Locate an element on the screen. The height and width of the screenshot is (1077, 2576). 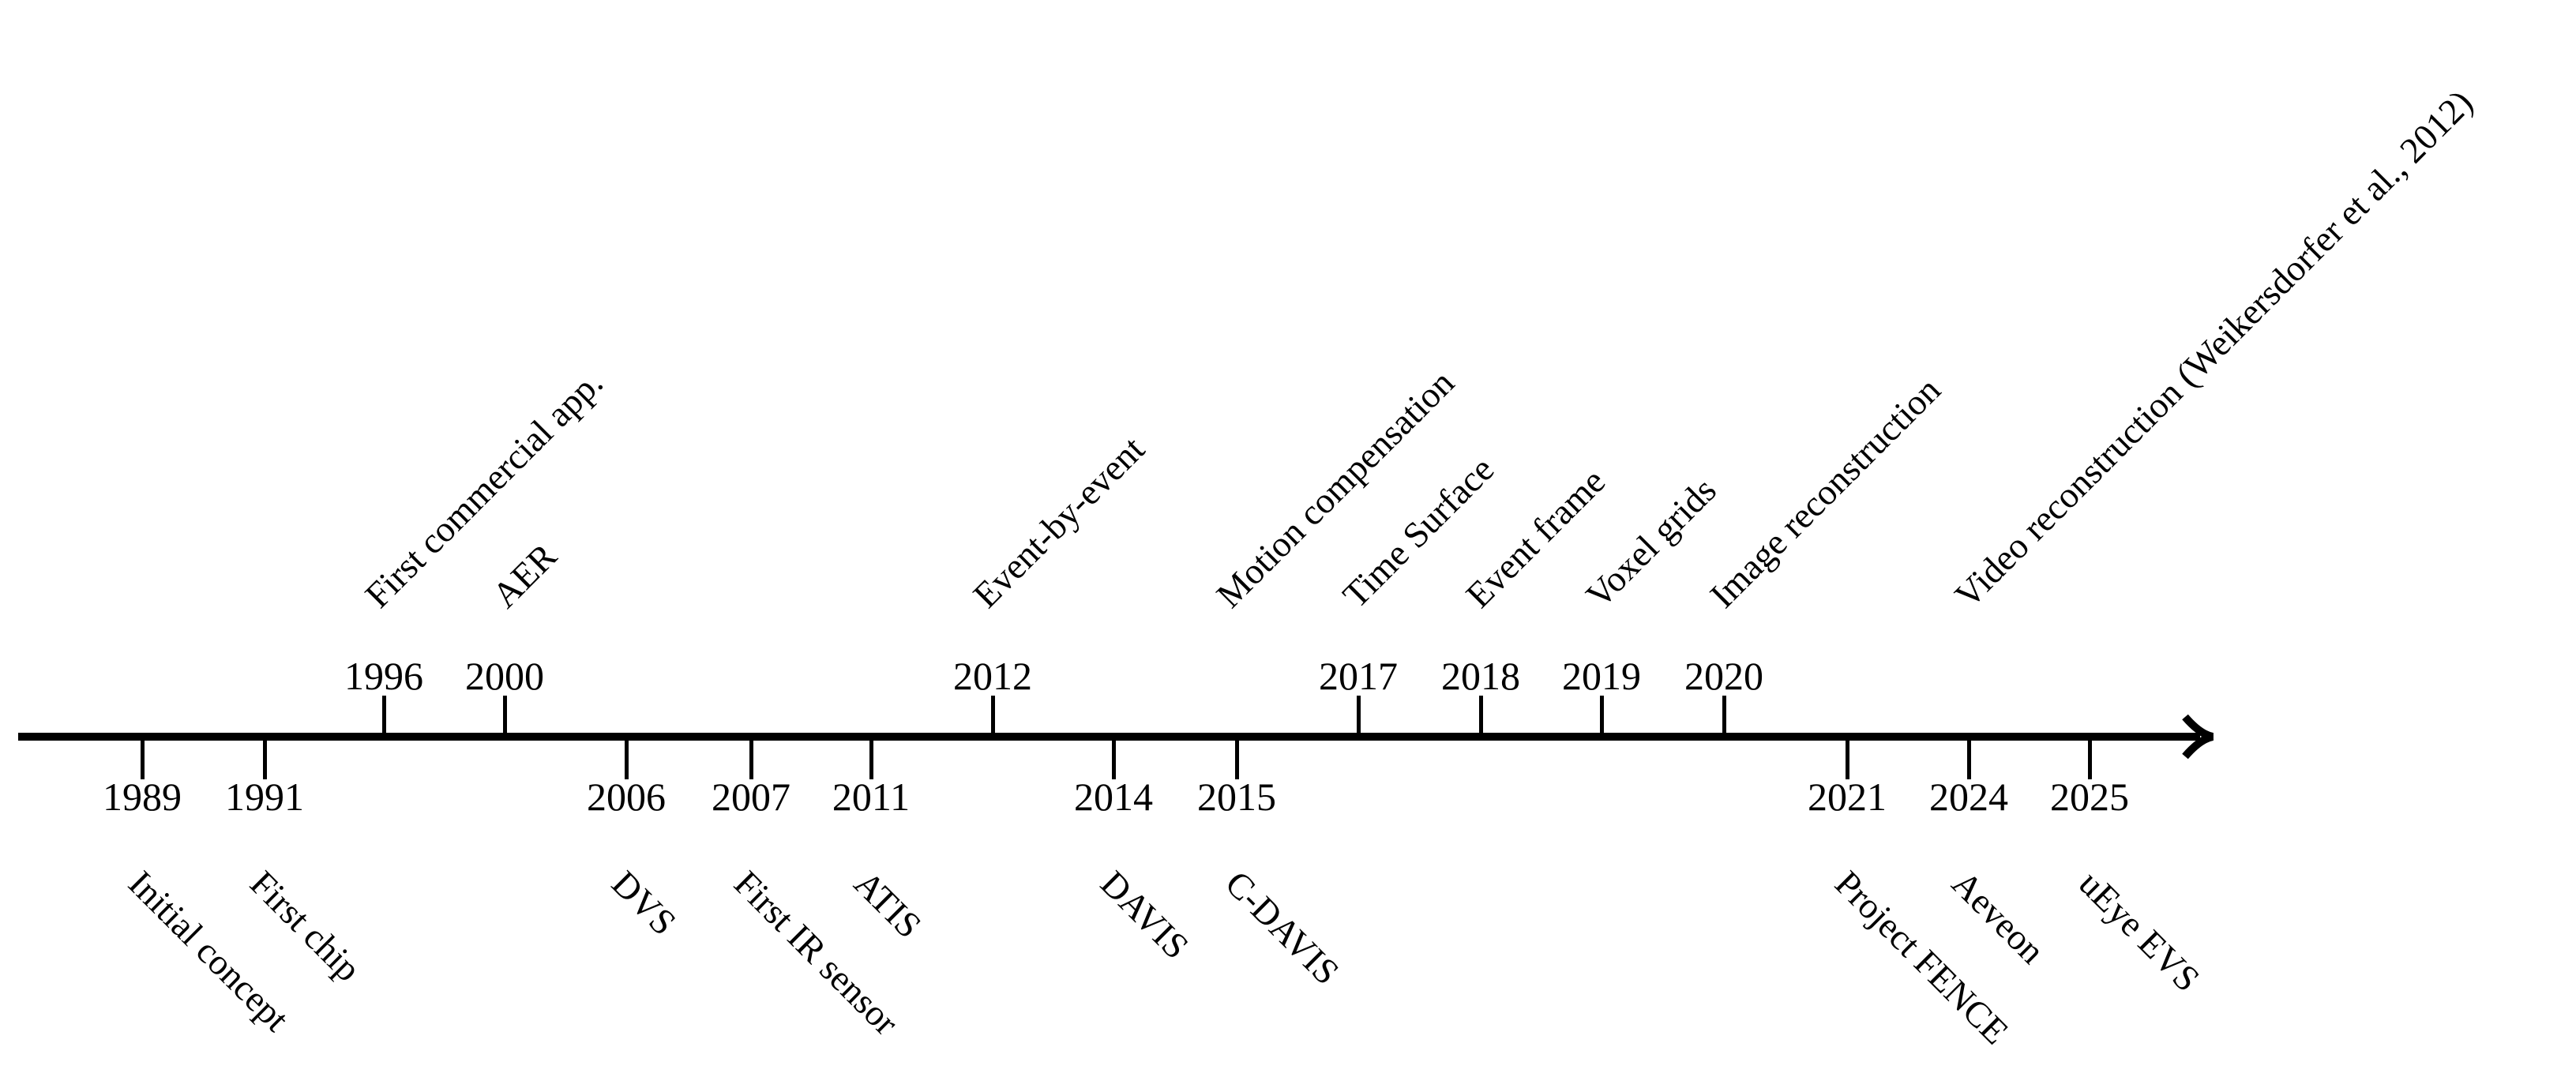
year-label-2018: 2018 is located at coordinates (1480, 676).